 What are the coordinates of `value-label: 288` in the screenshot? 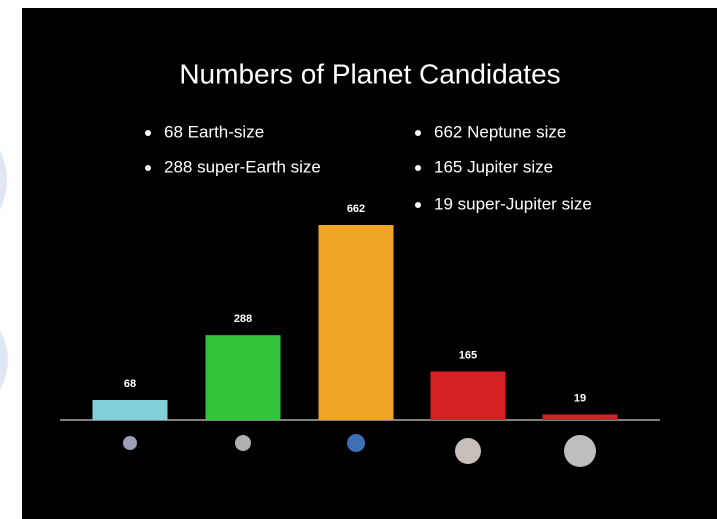 It's located at (243, 319).